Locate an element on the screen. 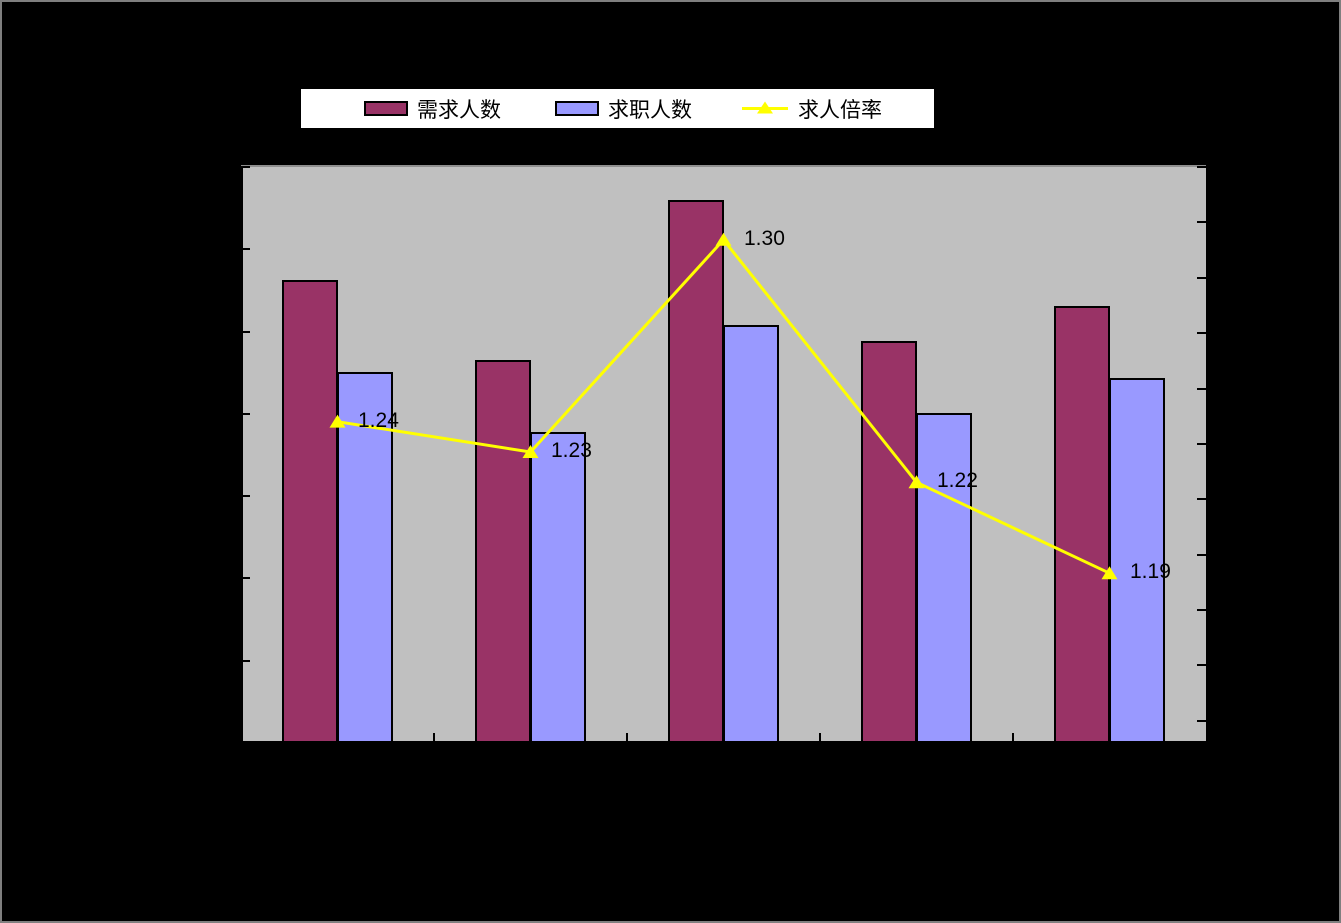 This screenshot has height=923, width=1341. y-axis-line is located at coordinates (242, 455).